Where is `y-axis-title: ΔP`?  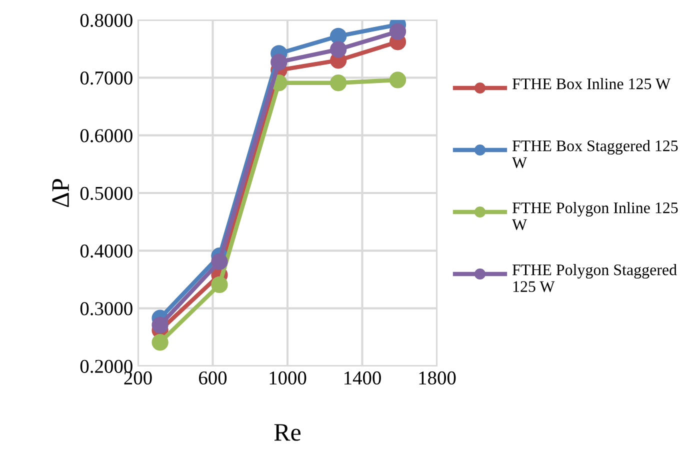 y-axis-title: ΔP is located at coordinates (60, 193).